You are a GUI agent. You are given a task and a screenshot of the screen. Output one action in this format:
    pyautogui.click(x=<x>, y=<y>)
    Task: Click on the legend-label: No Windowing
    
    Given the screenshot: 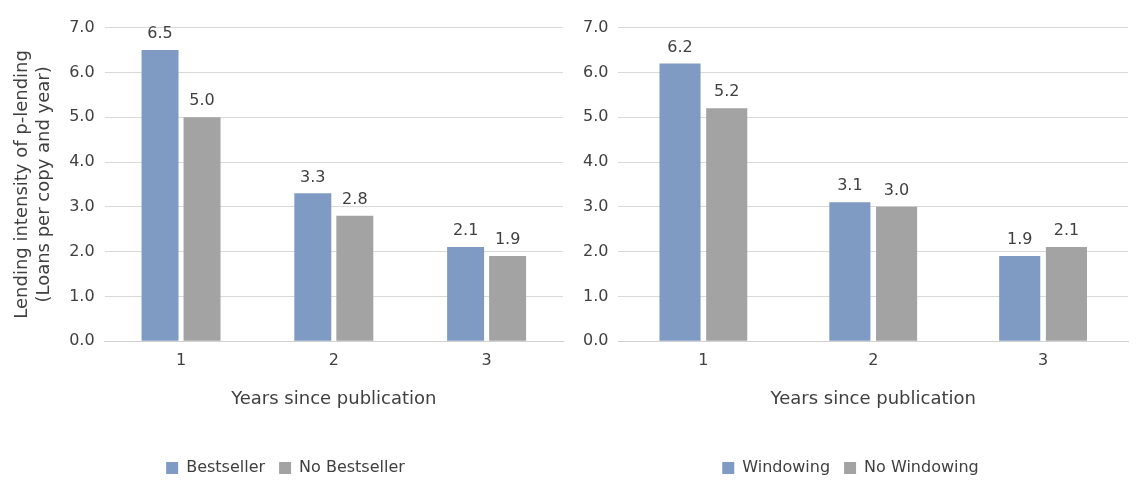 What is the action you would take?
    pyautogui.click(x=921, y=467)
    